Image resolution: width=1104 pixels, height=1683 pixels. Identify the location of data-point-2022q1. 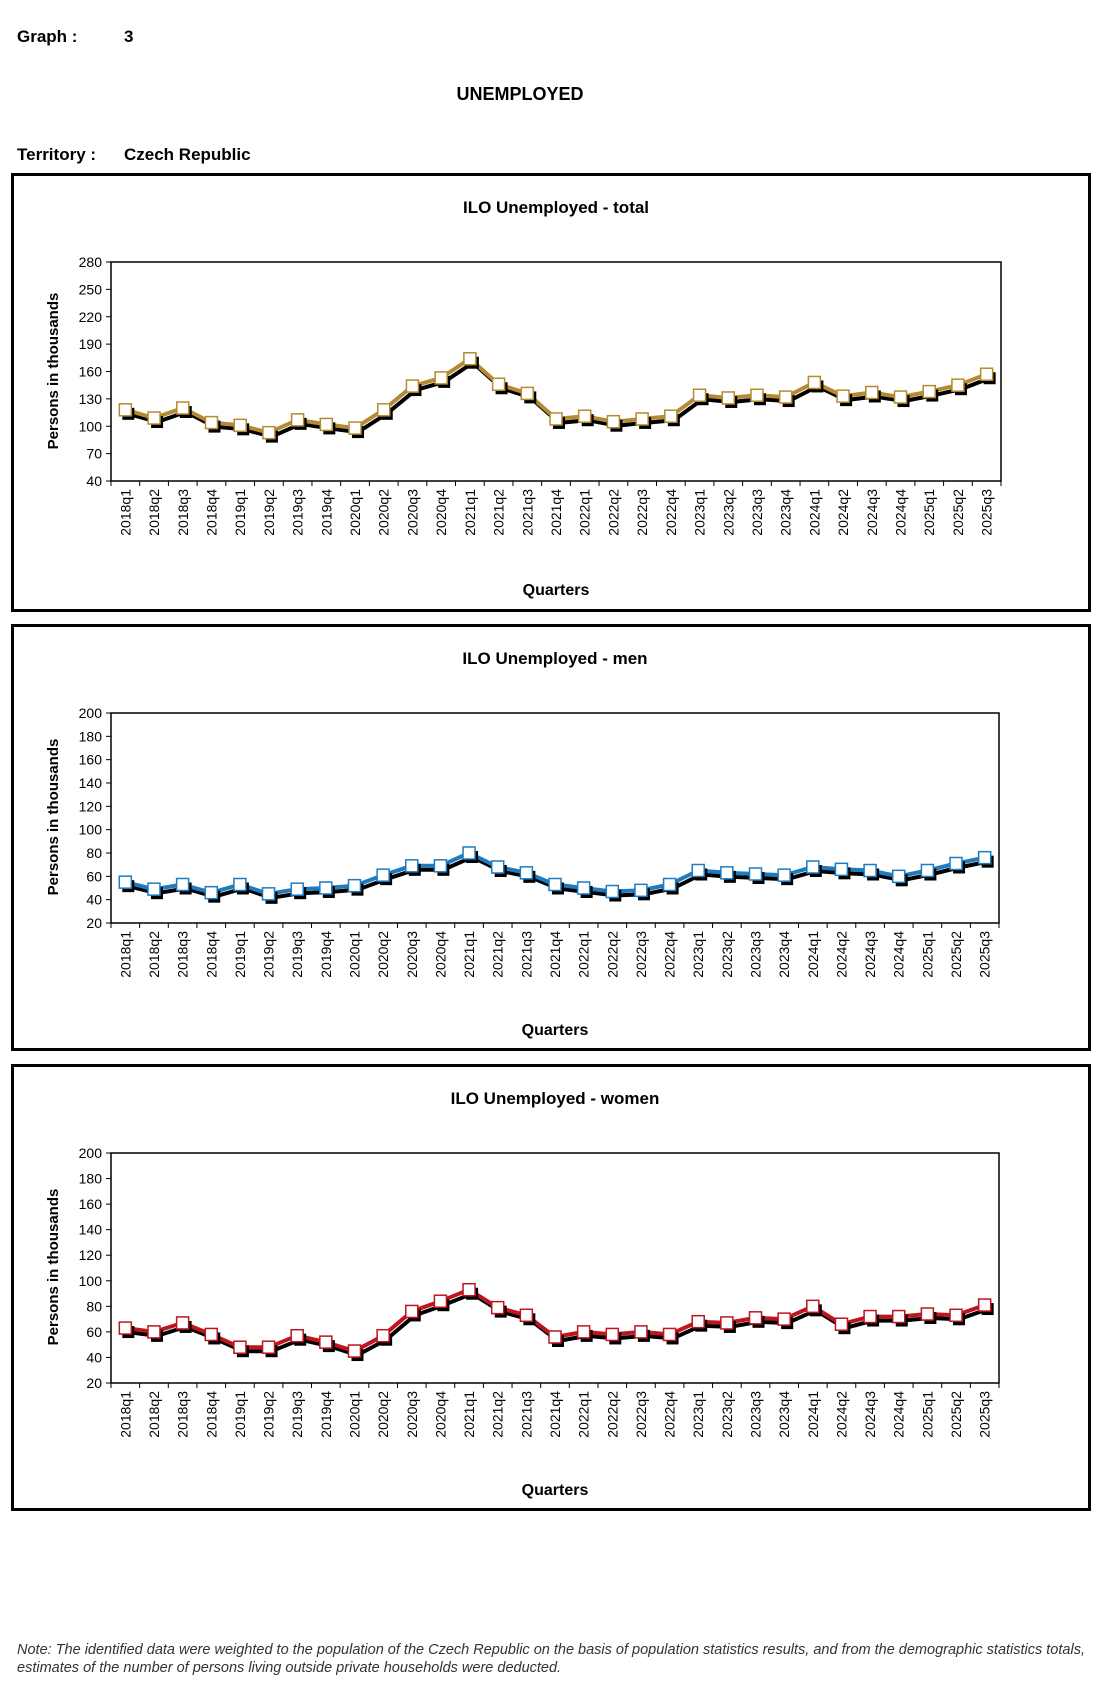
(584, 416).